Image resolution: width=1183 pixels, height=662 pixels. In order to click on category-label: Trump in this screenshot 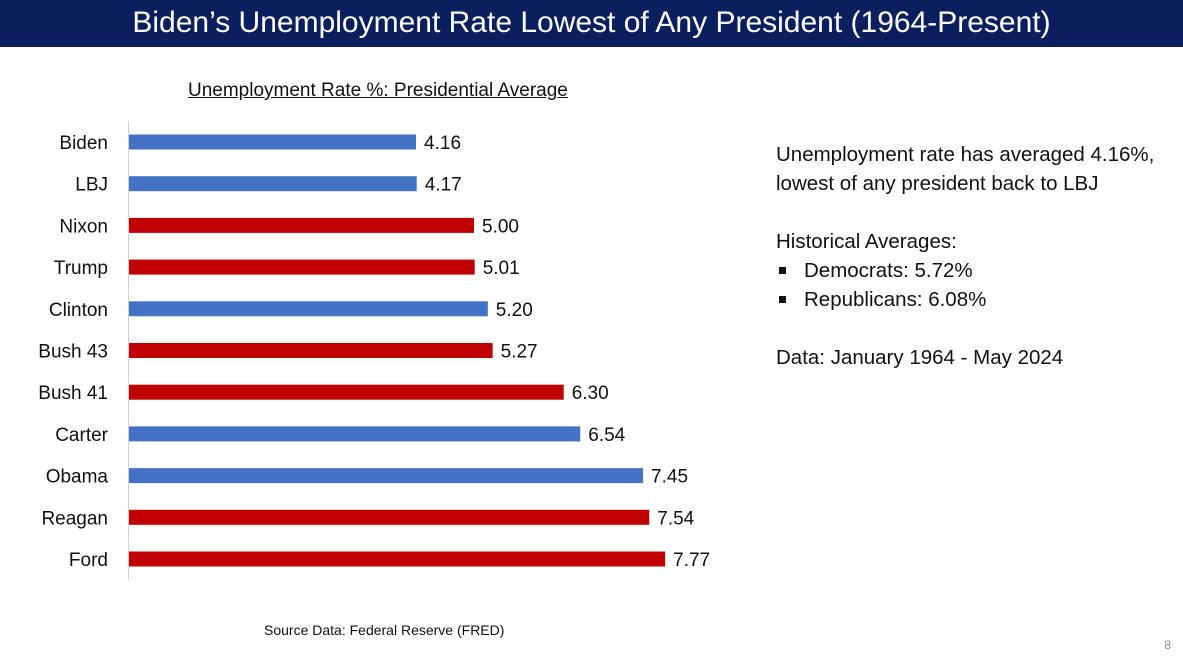, I will do `click(81, 268)`.